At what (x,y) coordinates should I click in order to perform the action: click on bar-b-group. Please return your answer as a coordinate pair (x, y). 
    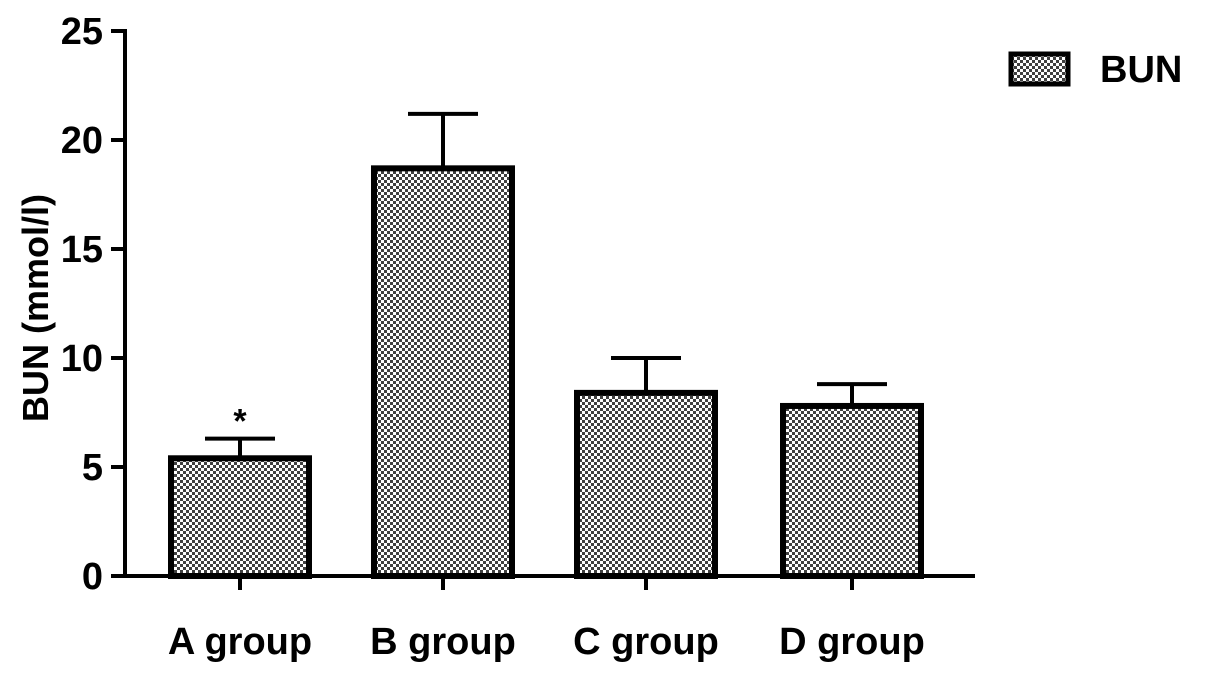
    Looking at the image, I should click on (443, 372).